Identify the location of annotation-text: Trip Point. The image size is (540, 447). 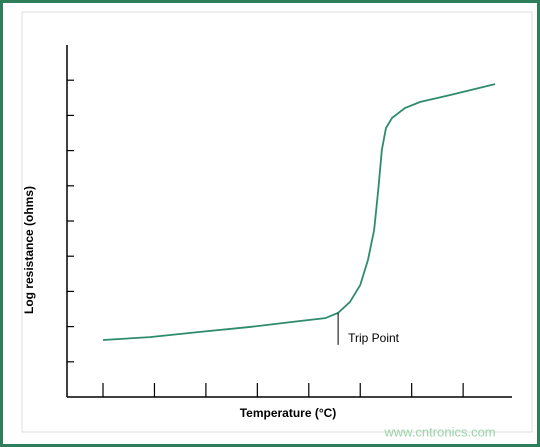
(374, 338).